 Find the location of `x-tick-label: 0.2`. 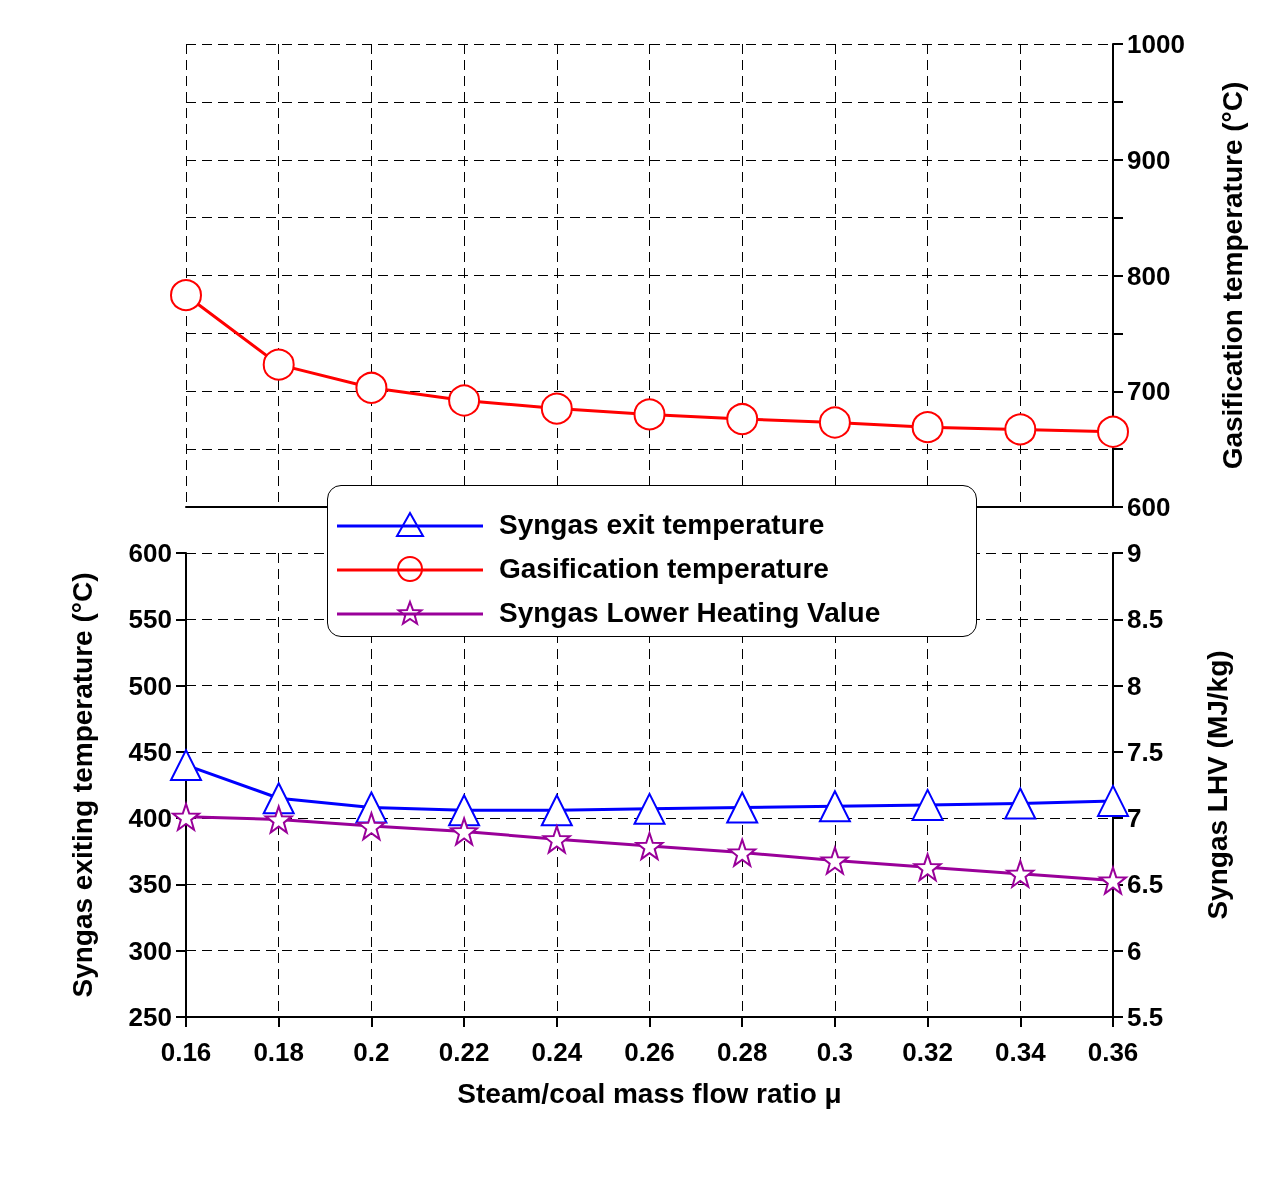

x-tick-label: 0.2 is located at coordinates (371, 1052).